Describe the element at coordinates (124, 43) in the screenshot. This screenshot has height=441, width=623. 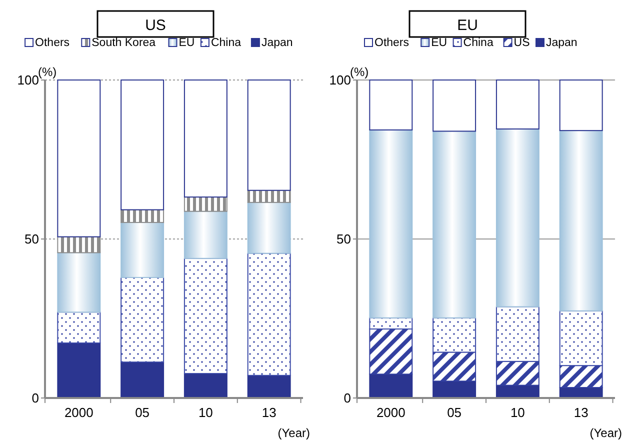
I see `legend-label: South Korea` at that location.